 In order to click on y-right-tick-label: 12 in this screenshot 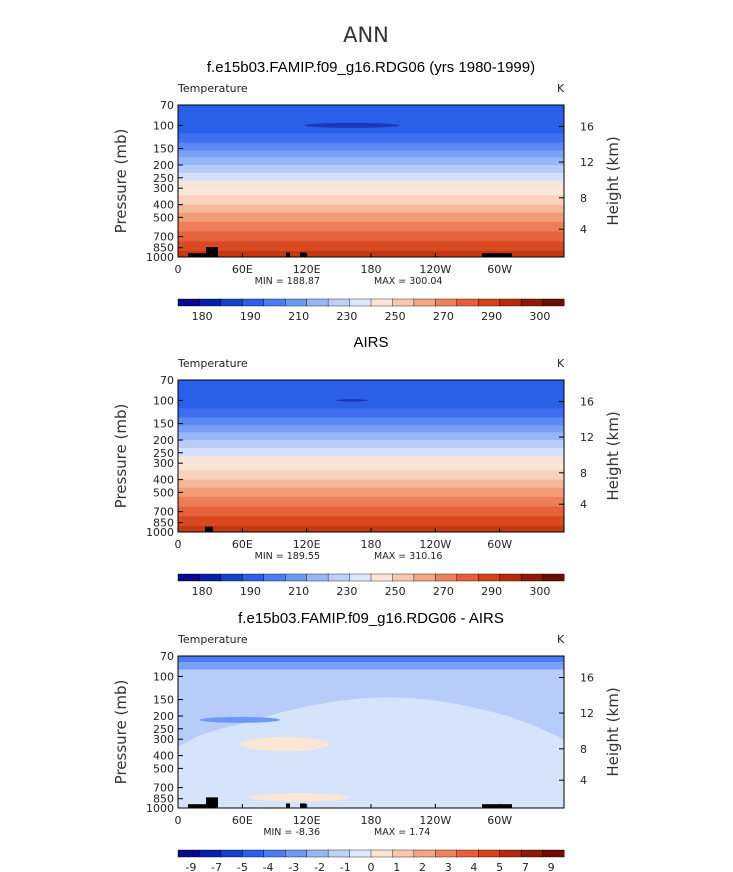, I will do `click(587, 162)`.